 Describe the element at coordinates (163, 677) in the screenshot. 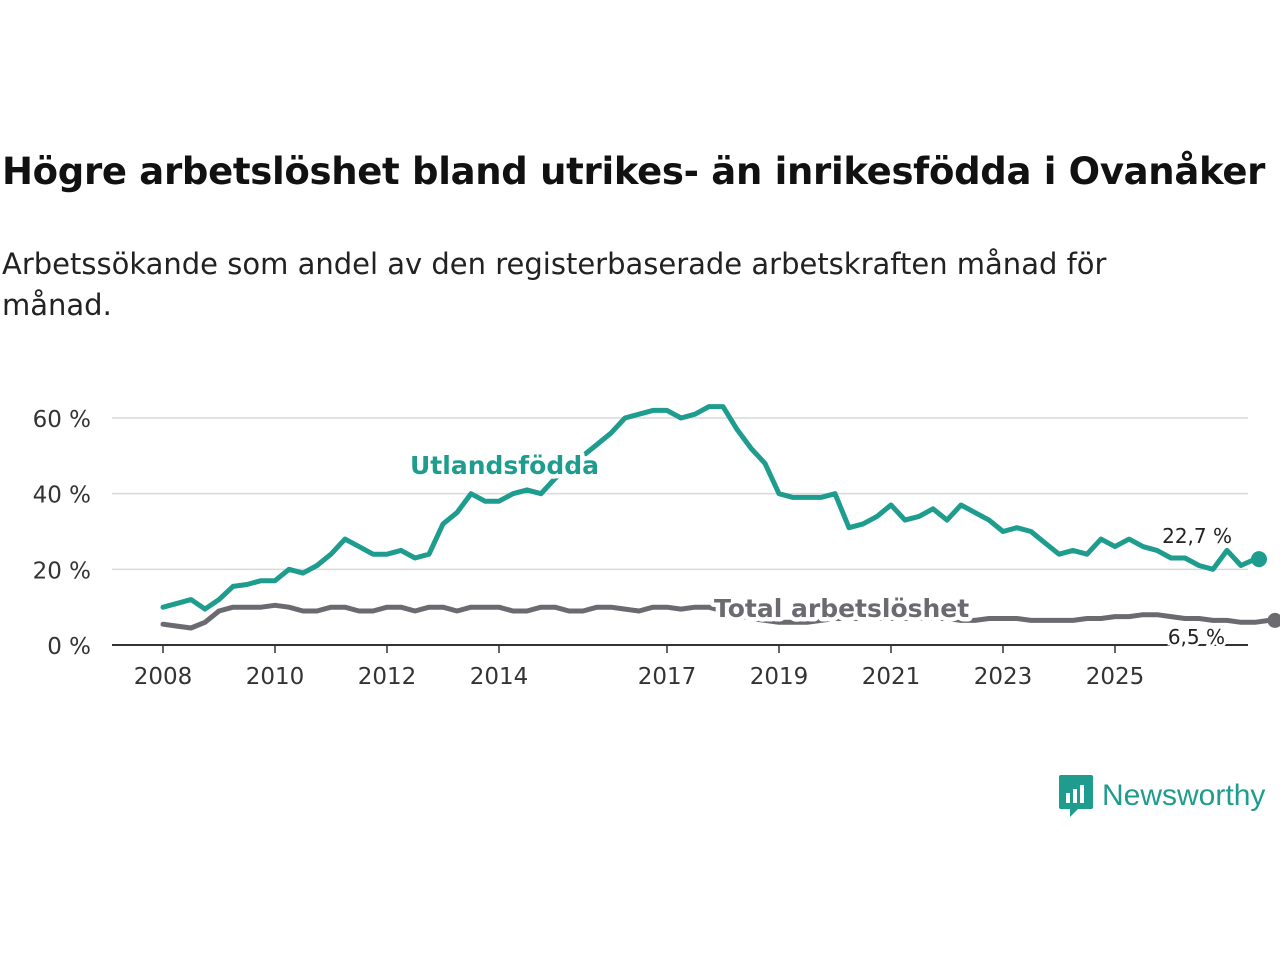

I see `x-tick-label: 2008` at that location.